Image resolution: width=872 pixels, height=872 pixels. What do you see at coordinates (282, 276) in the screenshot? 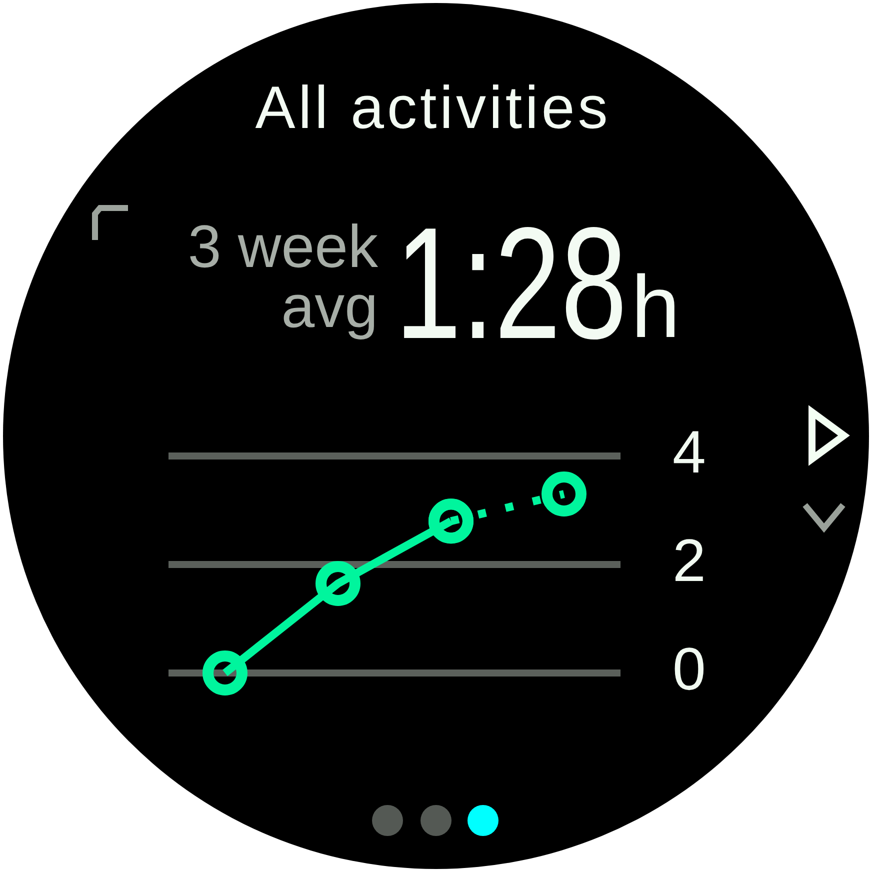
I see `text: 3 week avg` at bounding box center [282, 276].